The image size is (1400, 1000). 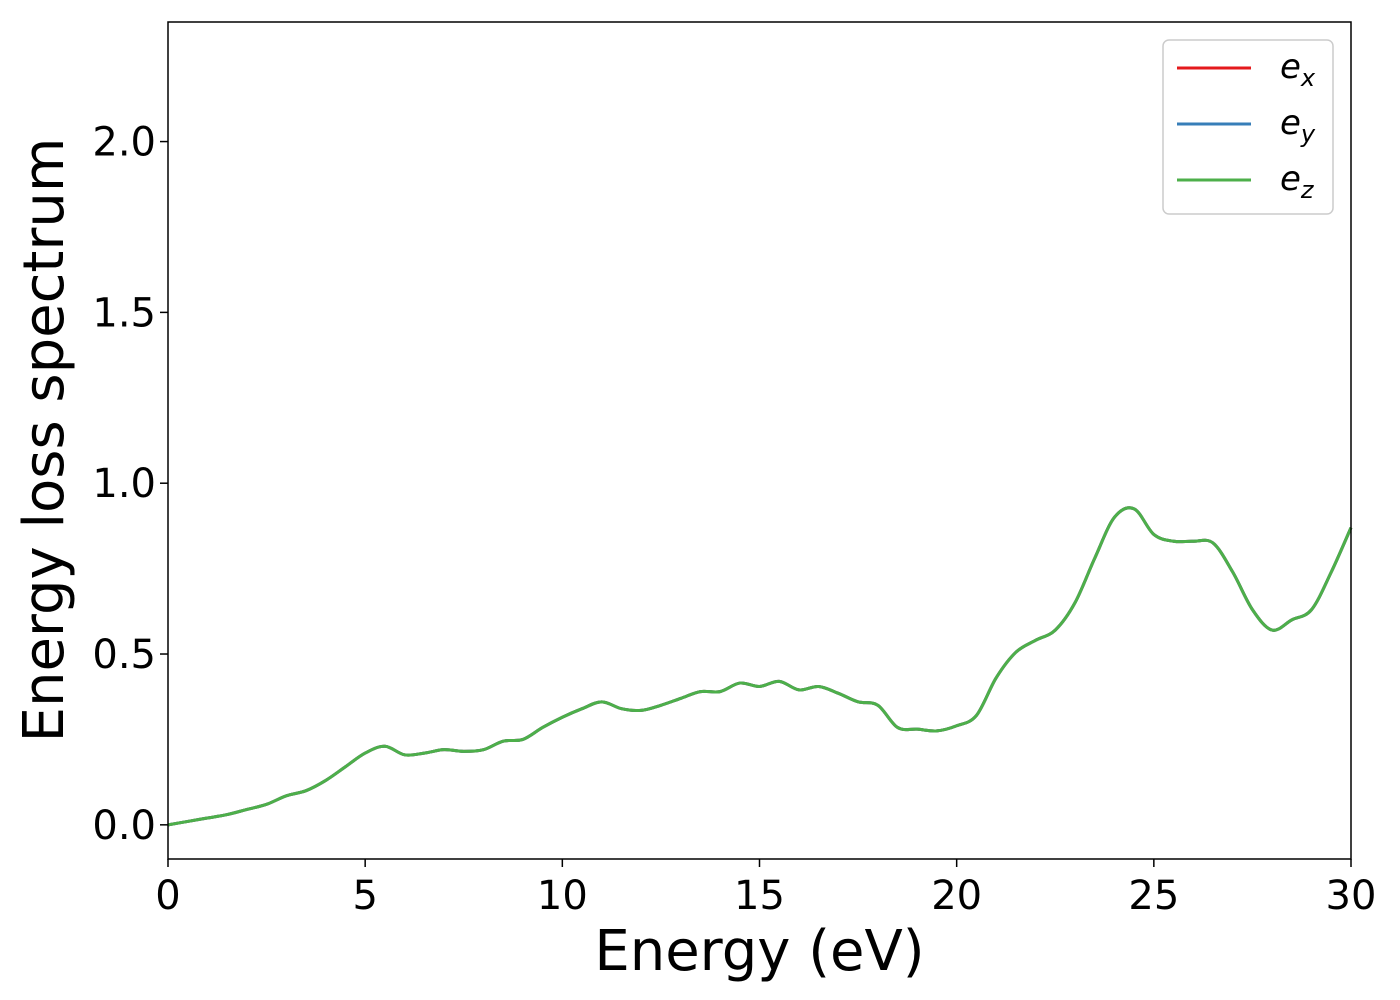 What do you see at coordinates (124, 143) in the screenshot?
I see `y-tick-label: 2.0` at bounding box center [124, 143].